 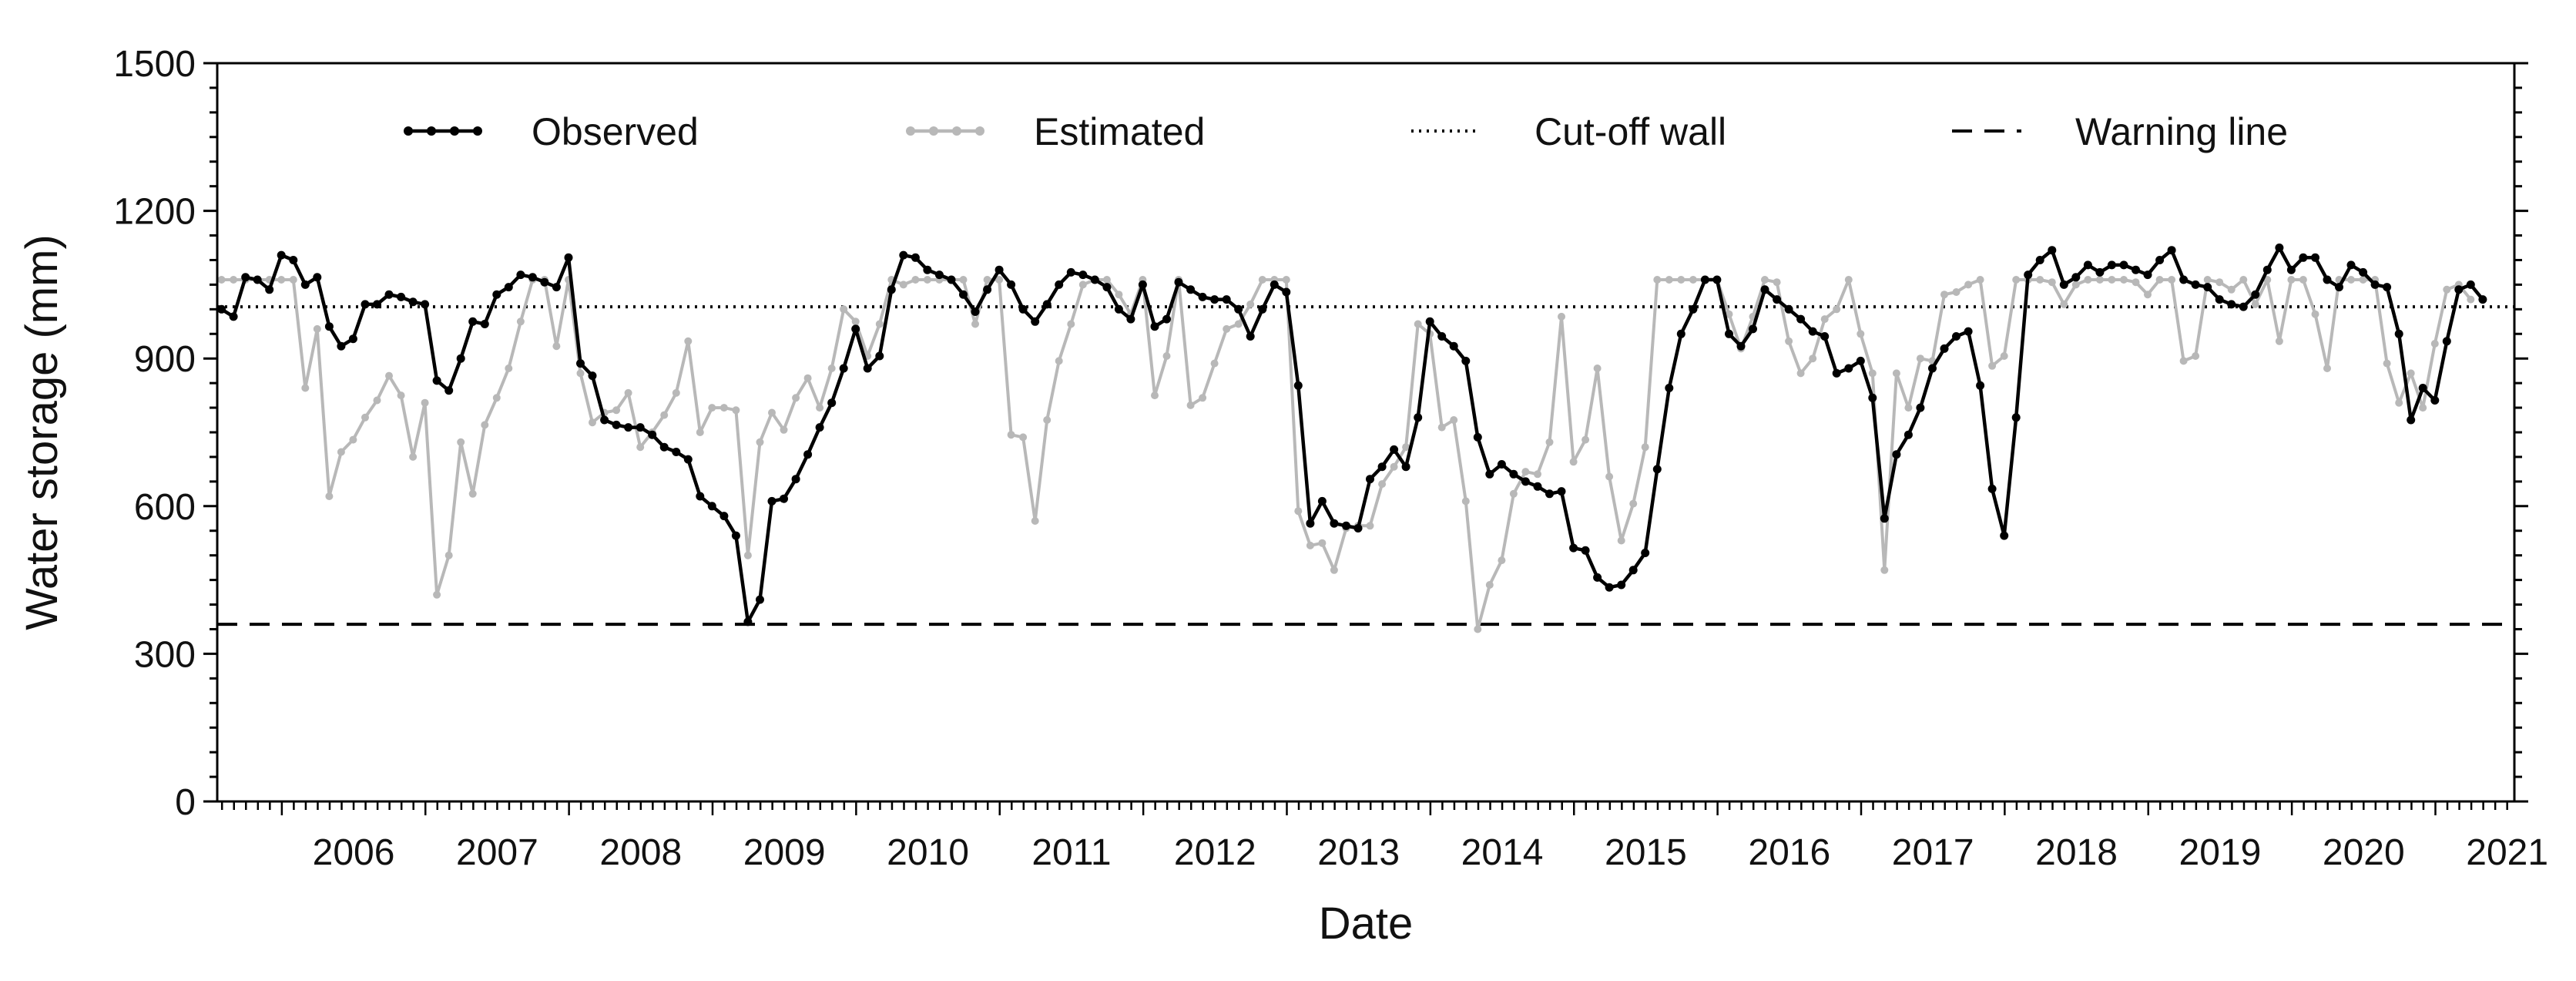 I want to click on x-tick-label: 2009, so click(x=784, y=852).